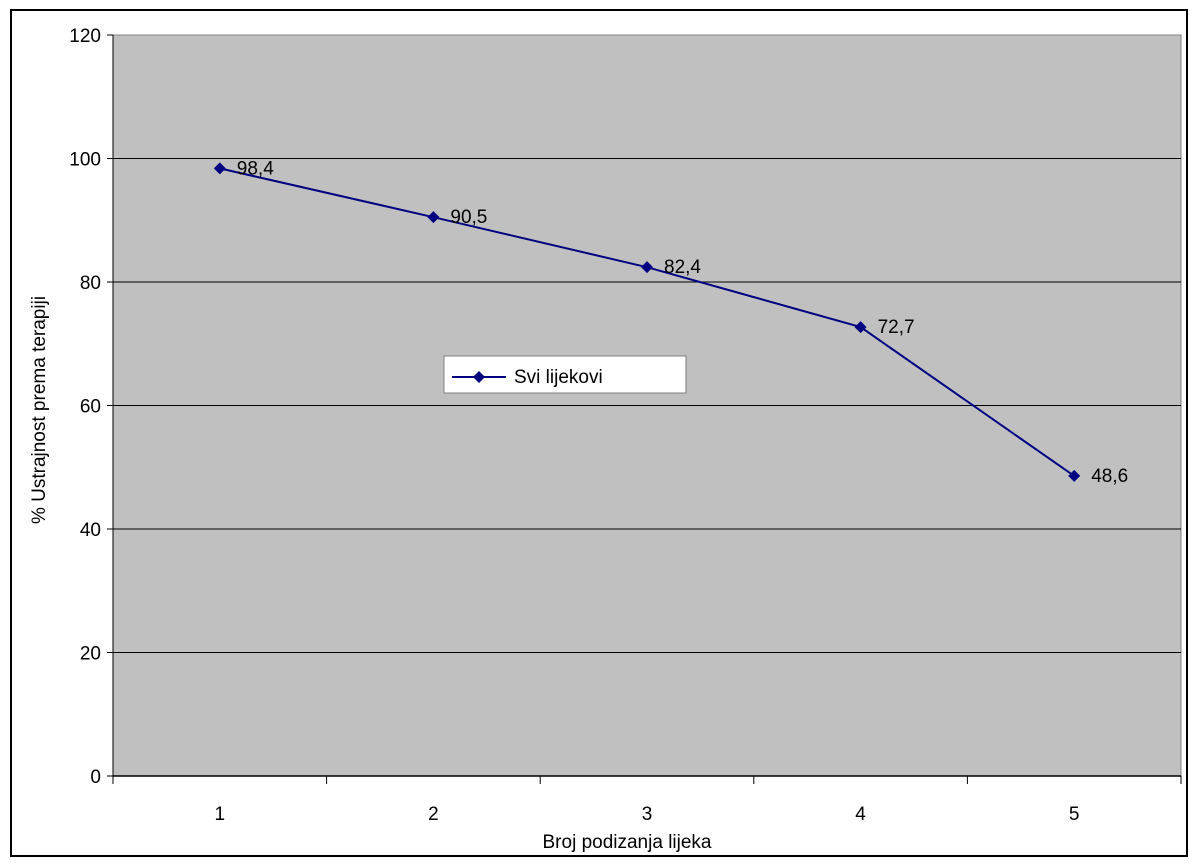 The height and width of the screenshot is (863, 1189). Describe the element at coordinates (39, 410) in the screenshot. I see `y-axis-title: % Ustrajnost prema terapiji` at that location.